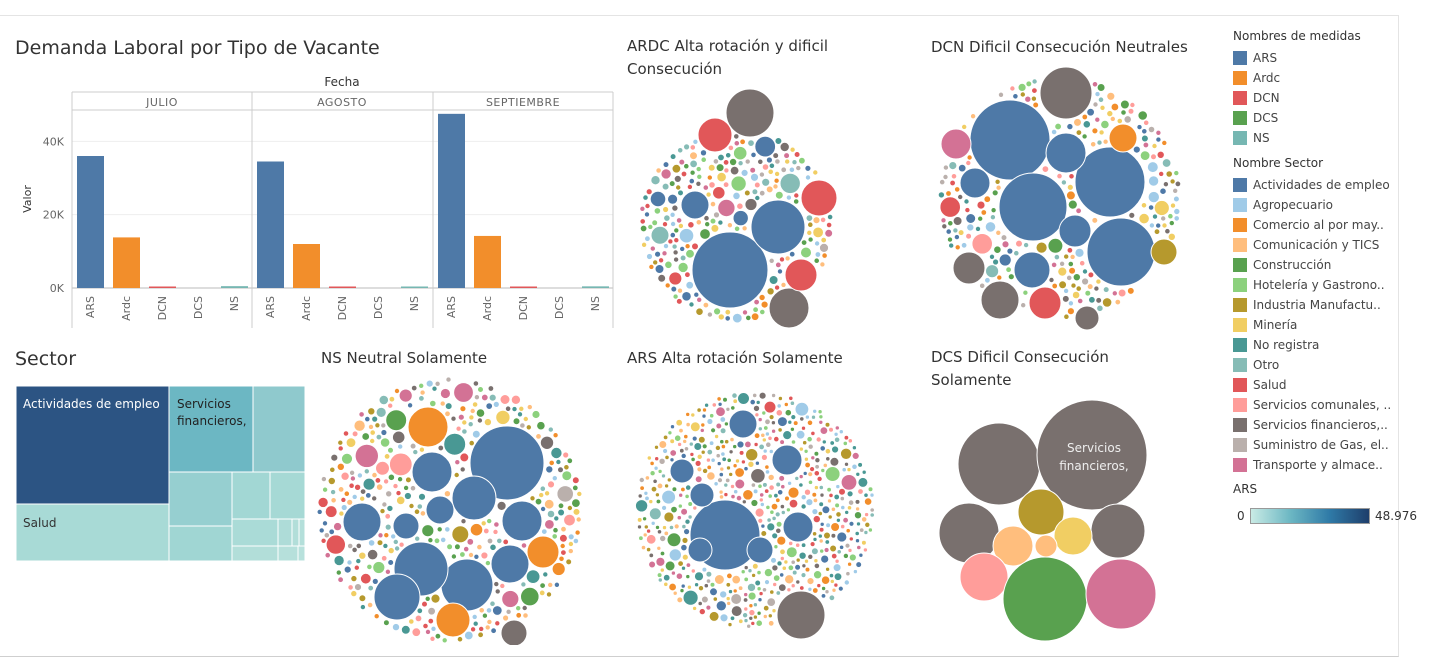 The width and height of the screenshot is (1441, 658). I want to click on measure-legend-item: DCN, so click(1318, 98).